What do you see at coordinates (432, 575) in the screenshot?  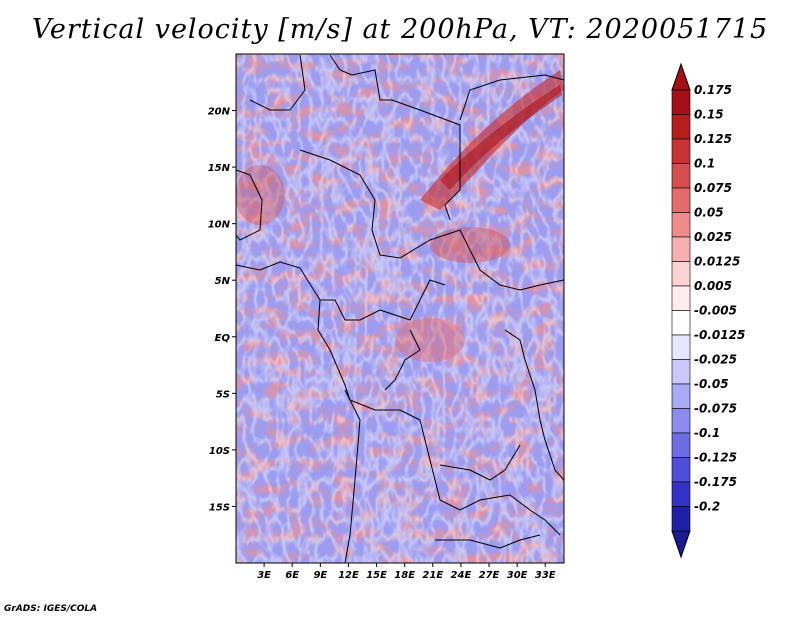 I see `lon-tick-label: 21E` at bounding box center [432, 575].